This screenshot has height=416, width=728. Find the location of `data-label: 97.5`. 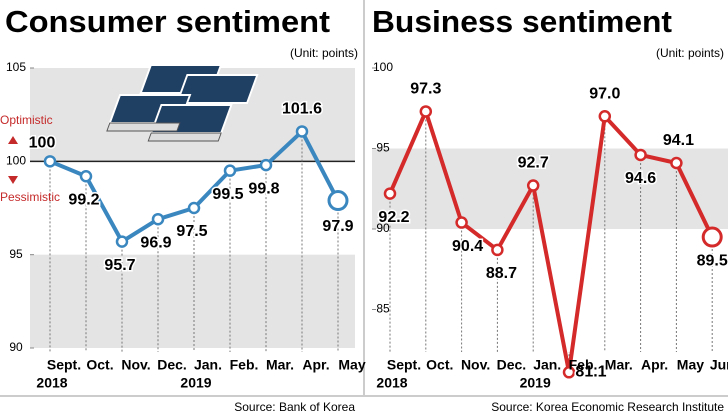

data-label: 97.5 is located at coordinates (191, 231).